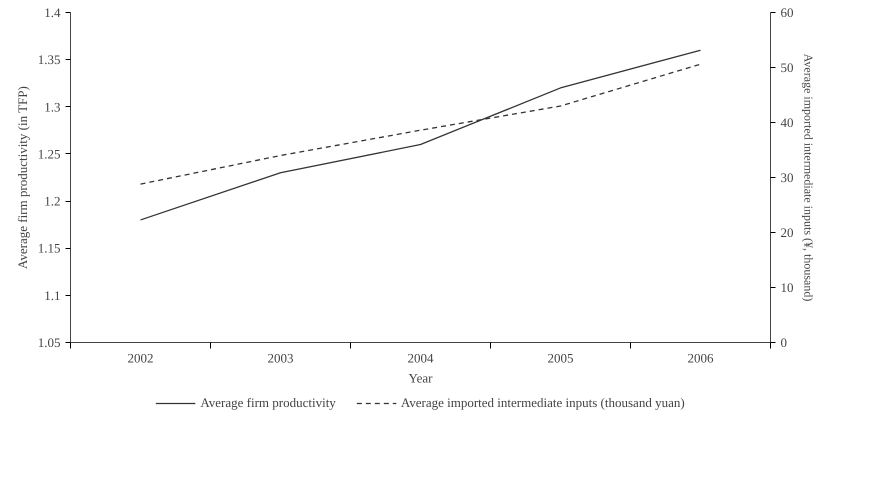  Describe the element at coordinates (787, 122) in the screenshot. I see `y2-tick-label: 40` at that location.